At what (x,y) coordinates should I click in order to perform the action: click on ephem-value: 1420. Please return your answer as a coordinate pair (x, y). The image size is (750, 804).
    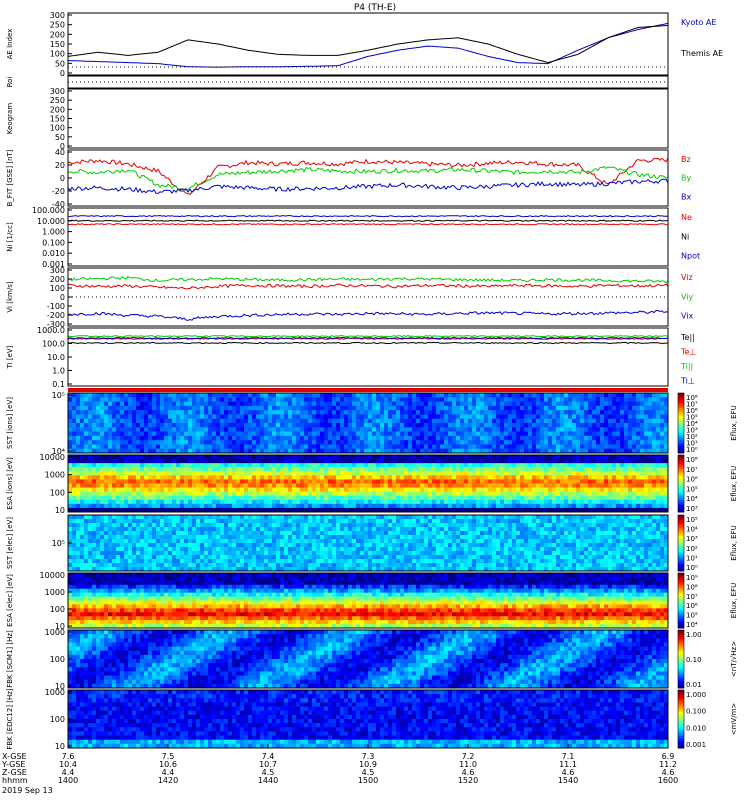
    Looking at the image, I should click on (168, 780).